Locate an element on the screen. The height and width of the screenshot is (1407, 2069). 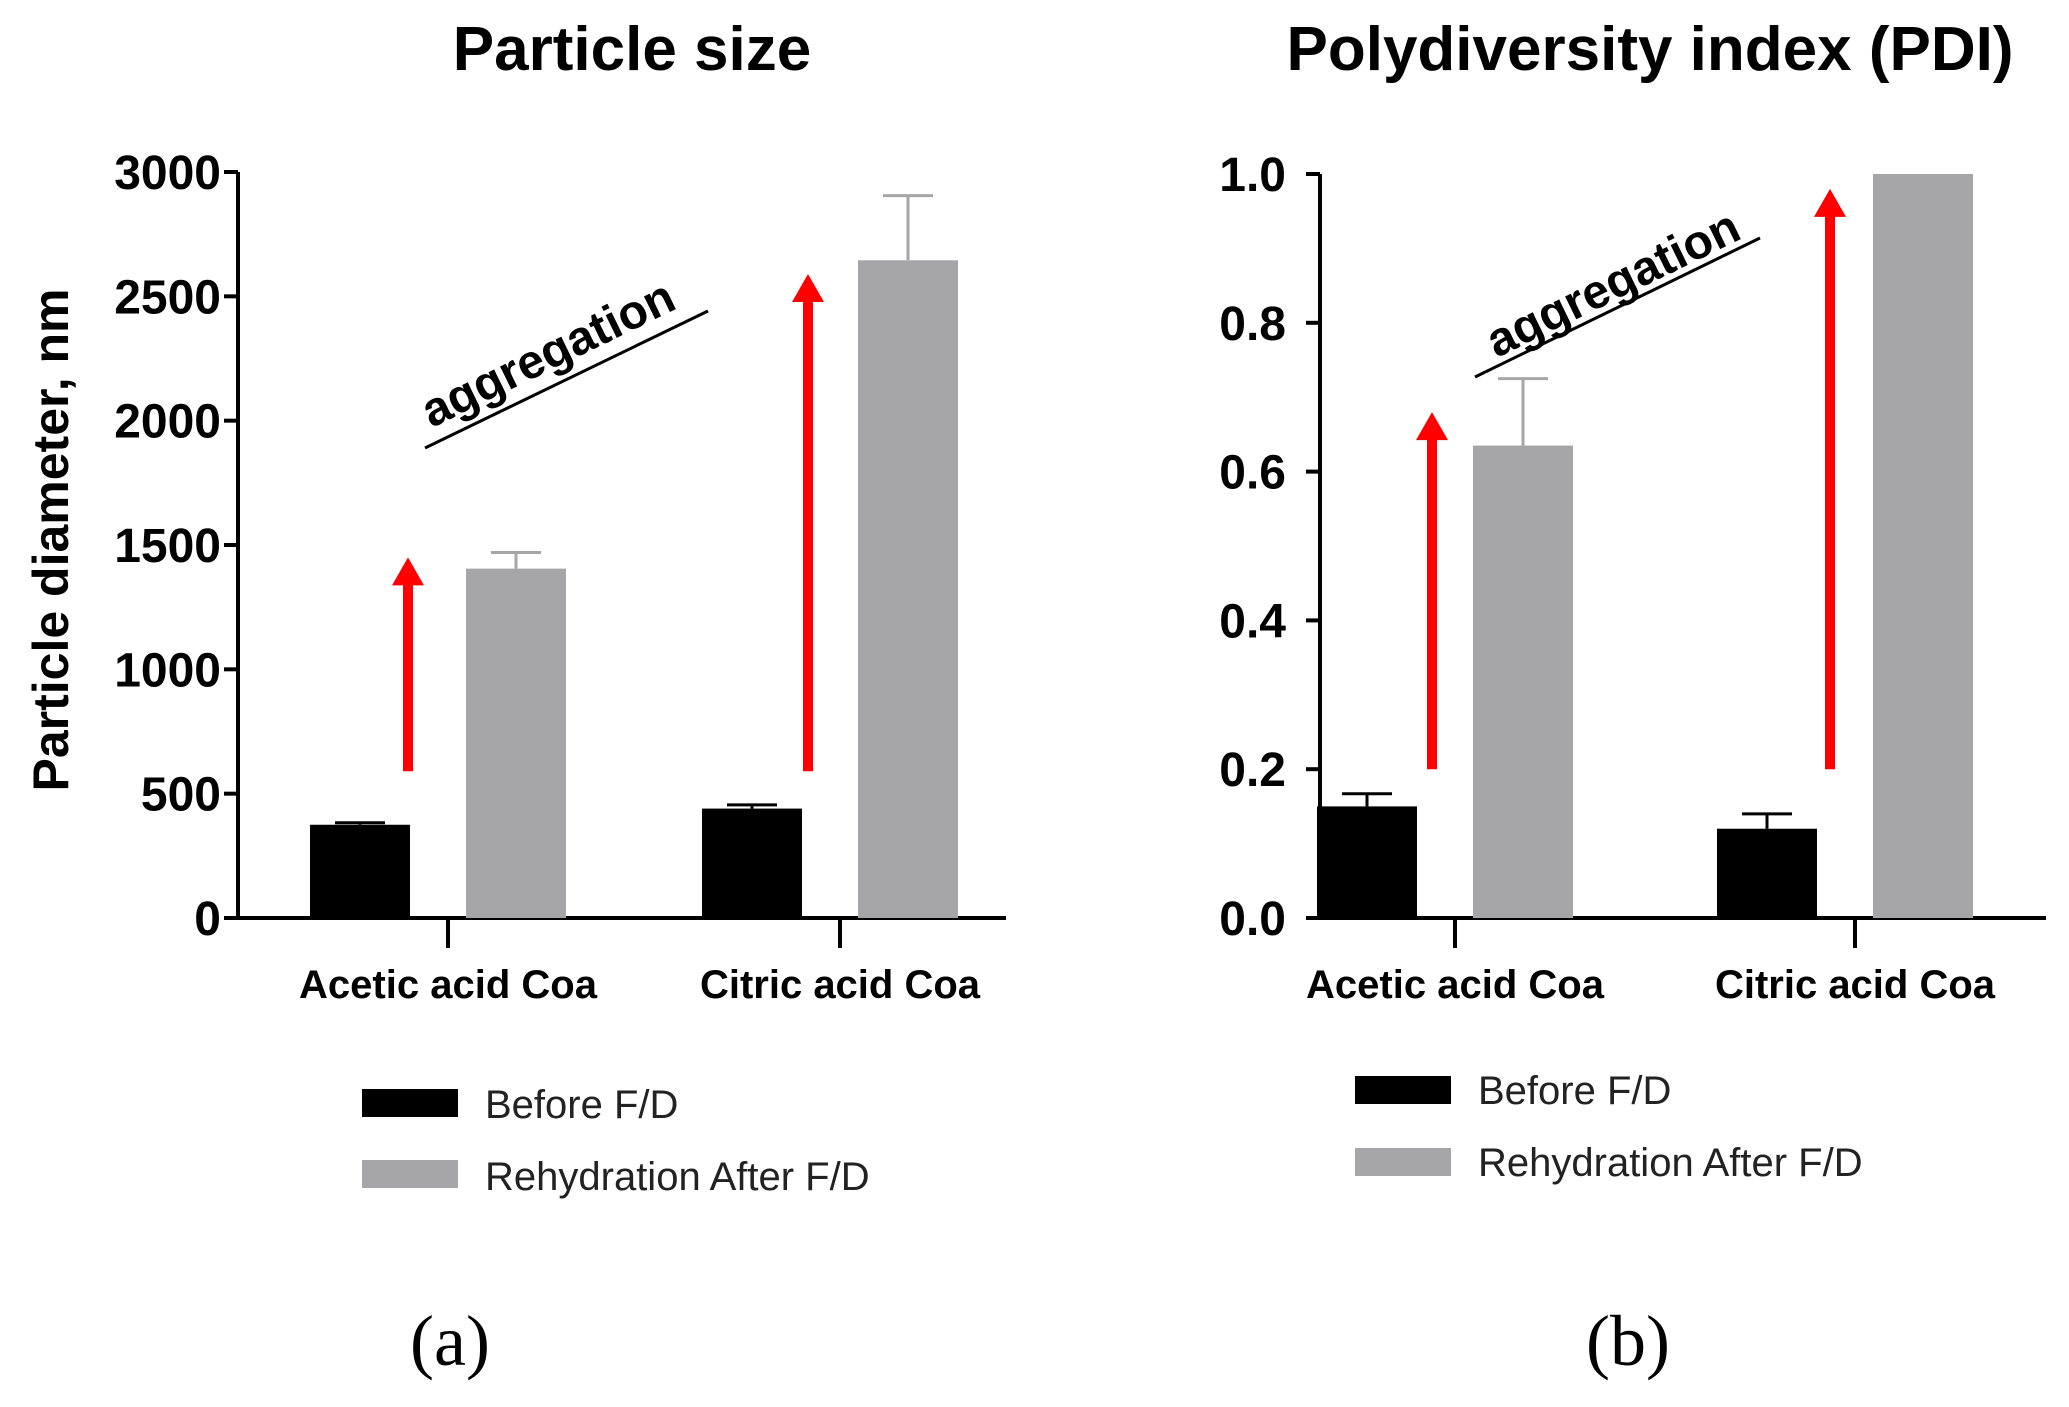
panel-b-legend-label-rehydration: Rehydration After F/D is located at coordinates (1670, 1163).